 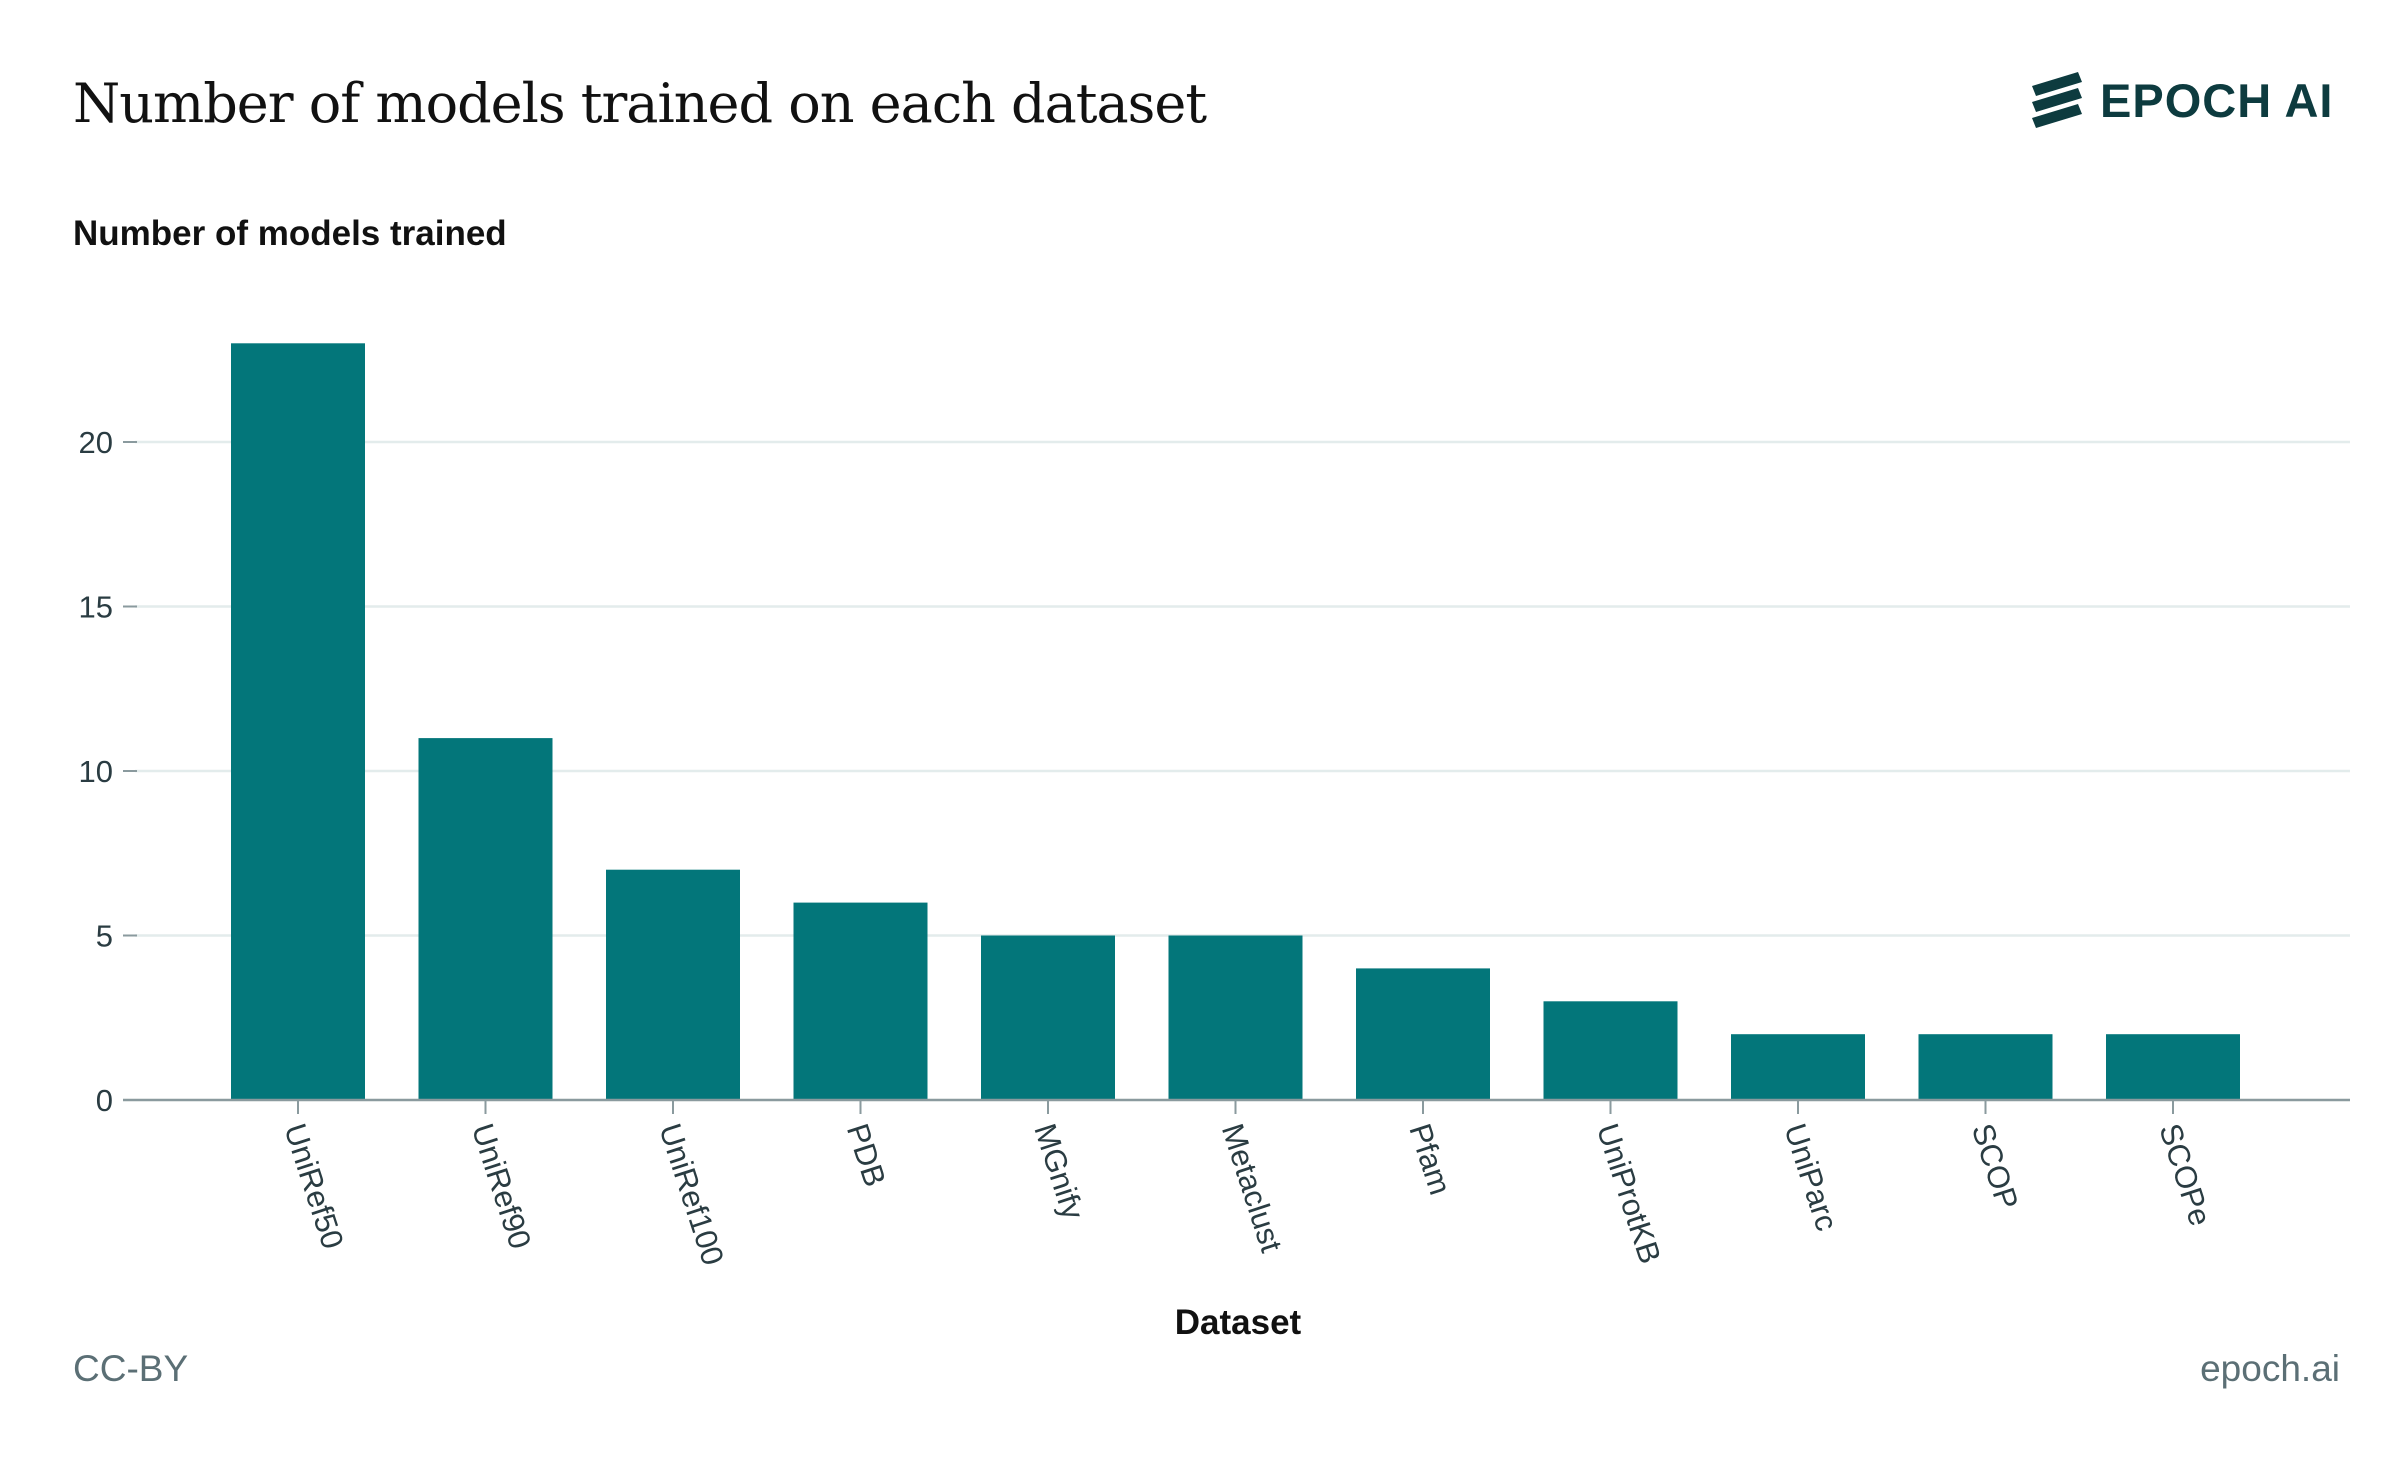 I want to click on bar-scop, so click(x=1985, y=1067).